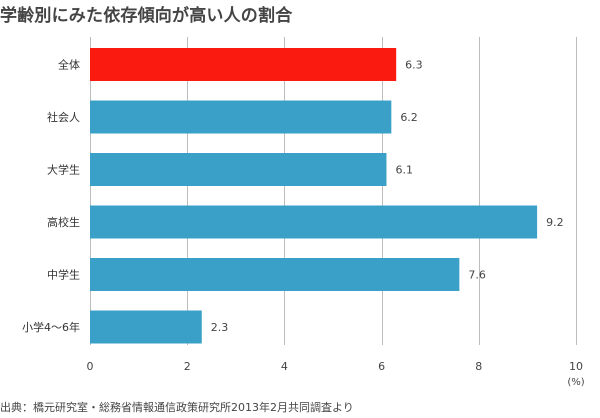 This screenshot has height=418, width=600. I want to click on data-label: 6.2, so click(409, 117).